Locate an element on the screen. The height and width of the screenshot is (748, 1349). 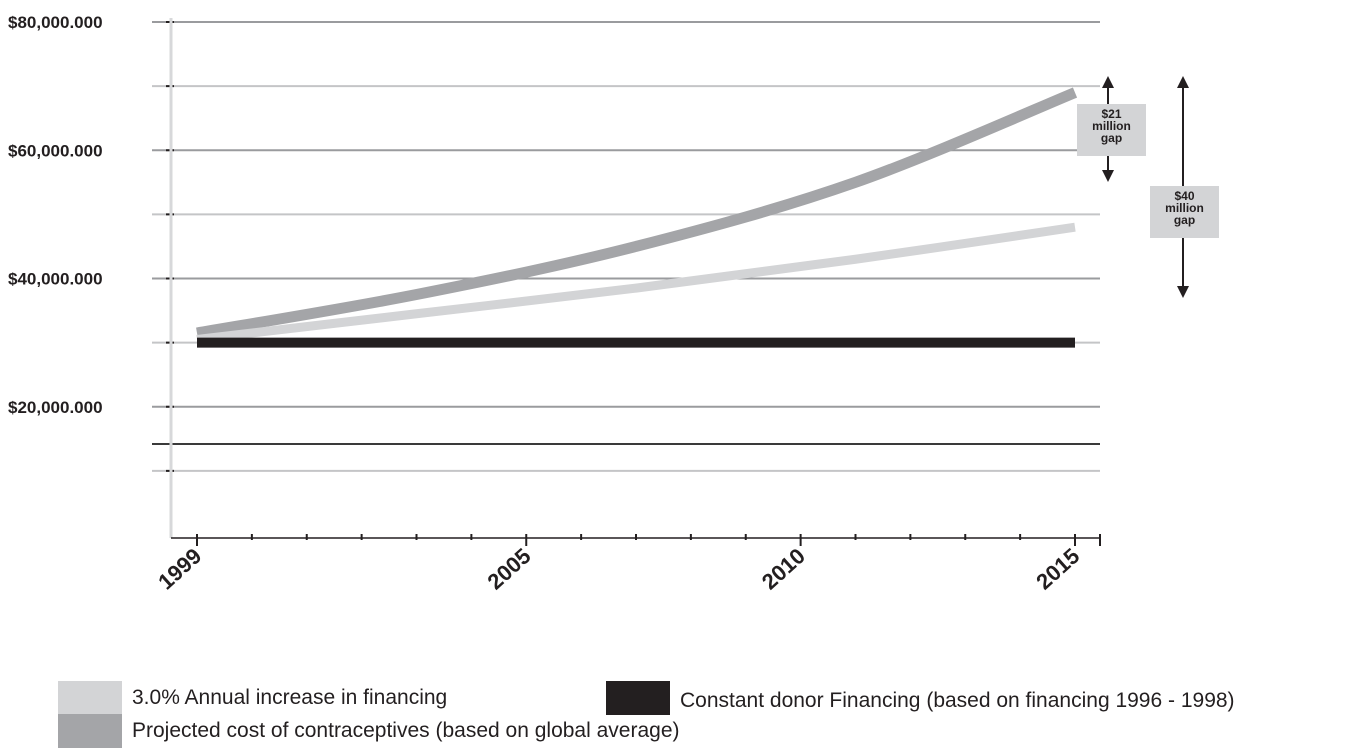
legend-item-annual-increase: 3.0% Annual increase in financing is located at coordinates (252, 698).